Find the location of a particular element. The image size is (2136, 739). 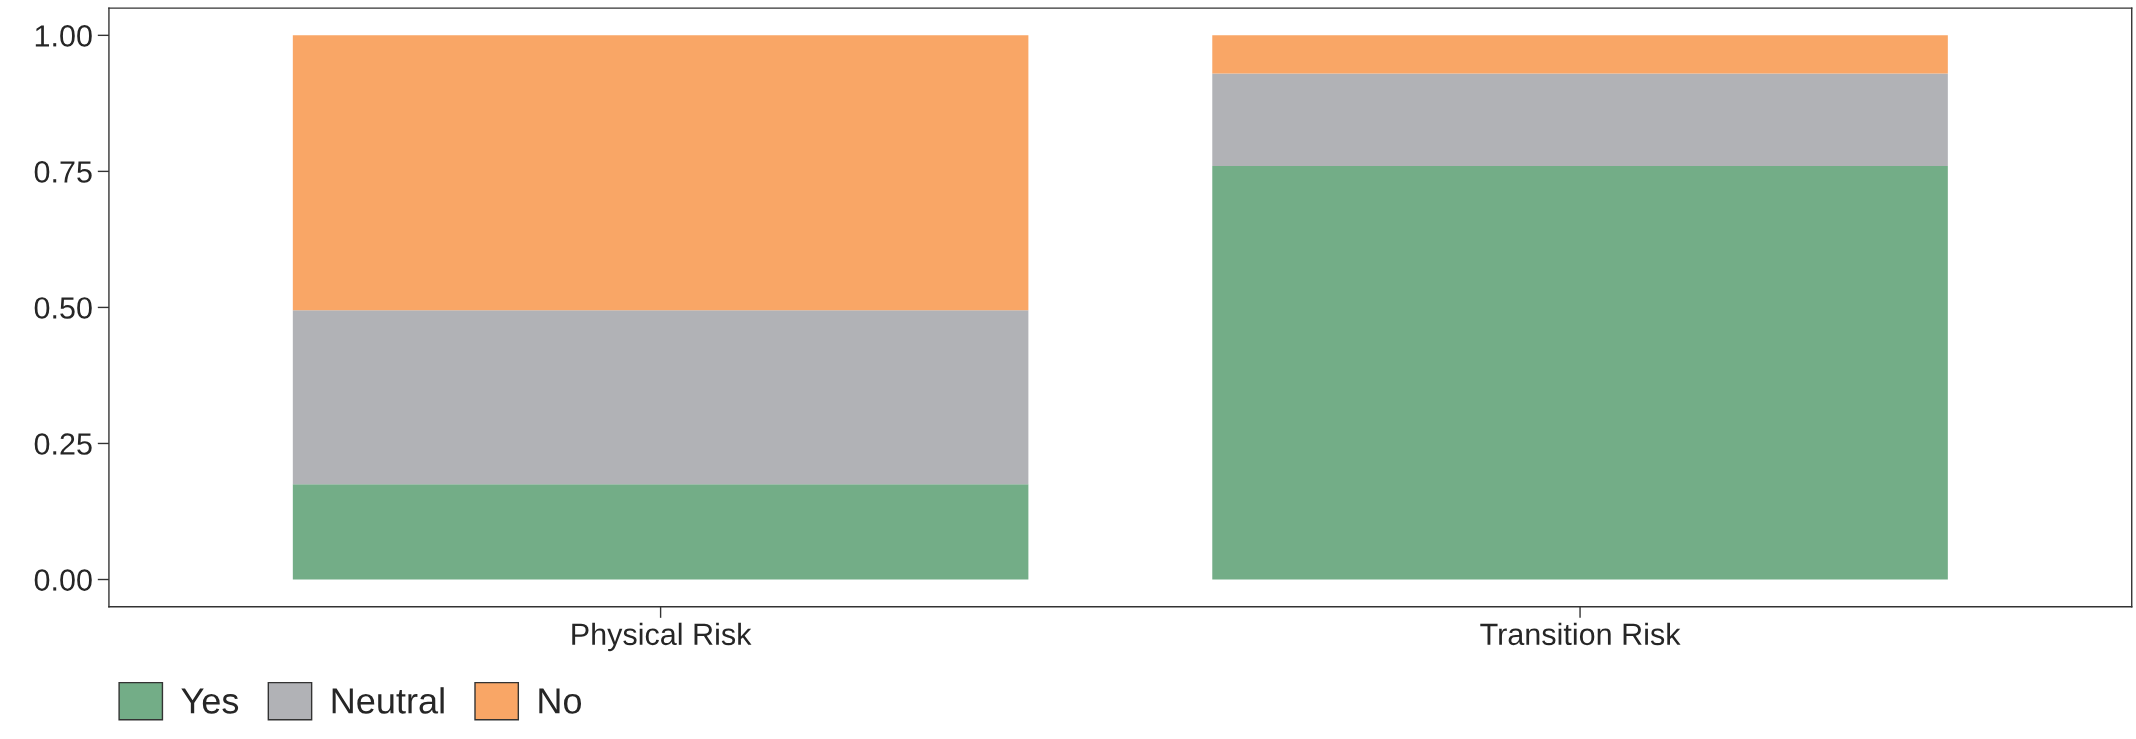

y-tick-label: 1.00 is located at coordinates (63, 36).